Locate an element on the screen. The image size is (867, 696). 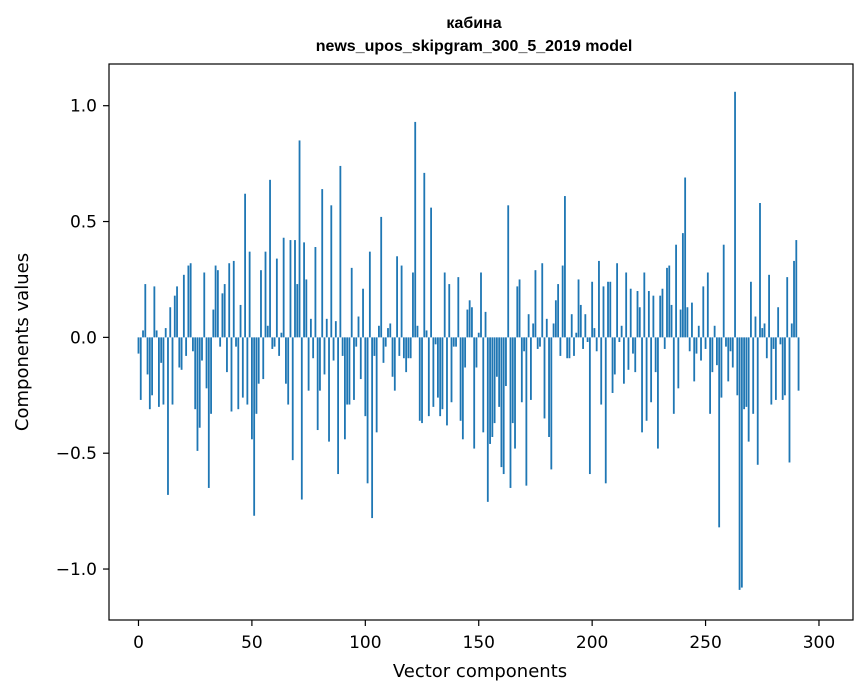
x-tick-label: 0 is located at coordinates (138, 643).